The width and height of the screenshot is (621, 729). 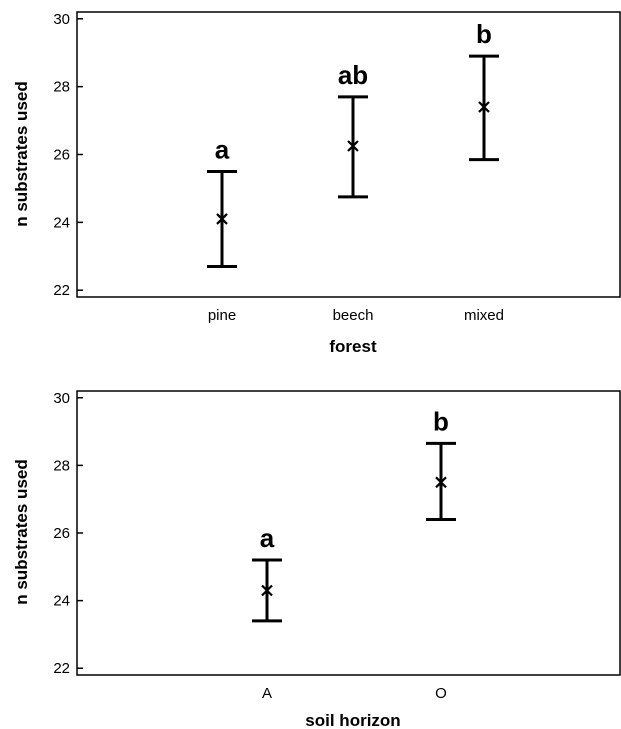 What do you see at coordinates (353, 75) in the screenshot?
I see `significance-letter: ab` at bounding box center [353, 75].